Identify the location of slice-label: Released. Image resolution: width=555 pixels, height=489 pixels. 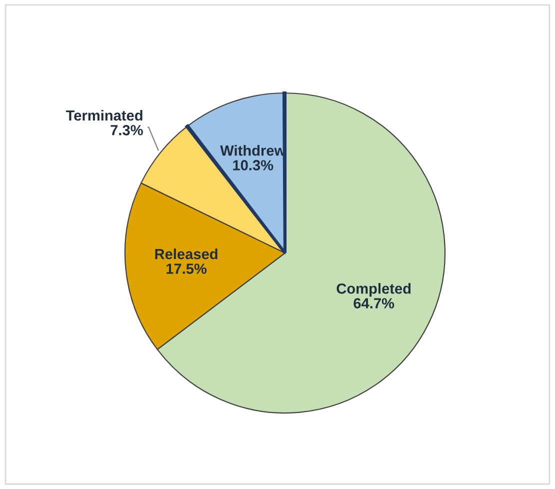
(186, 254).